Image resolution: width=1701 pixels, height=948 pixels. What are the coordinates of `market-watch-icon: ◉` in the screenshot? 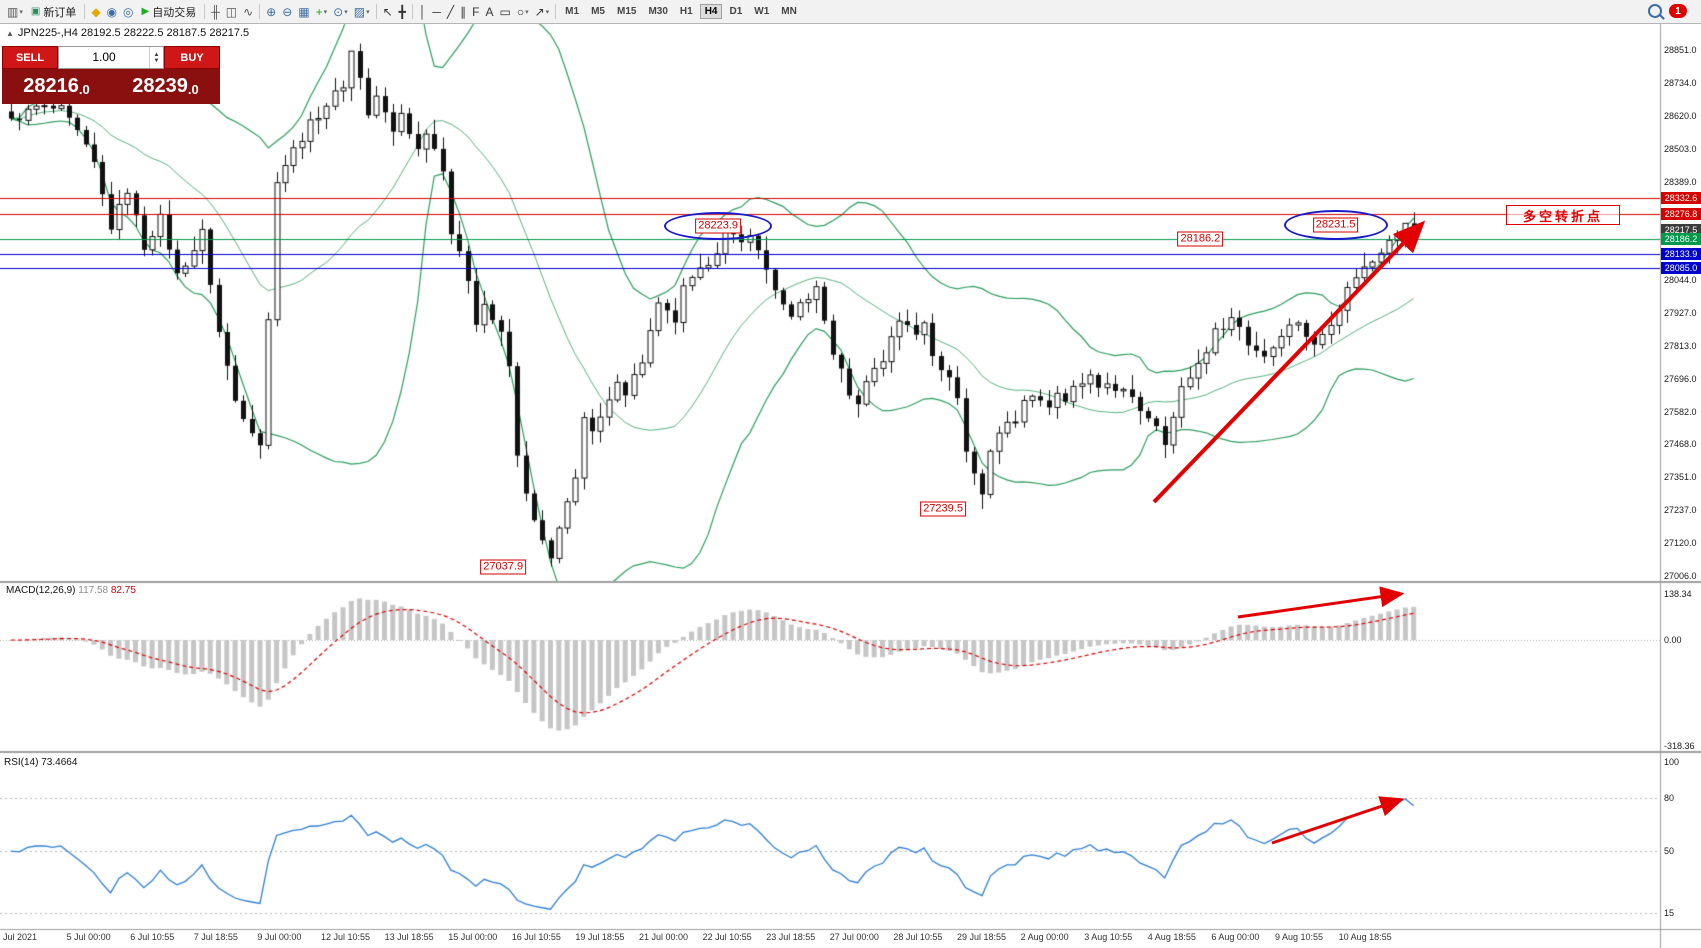 It's located at (112, 11).